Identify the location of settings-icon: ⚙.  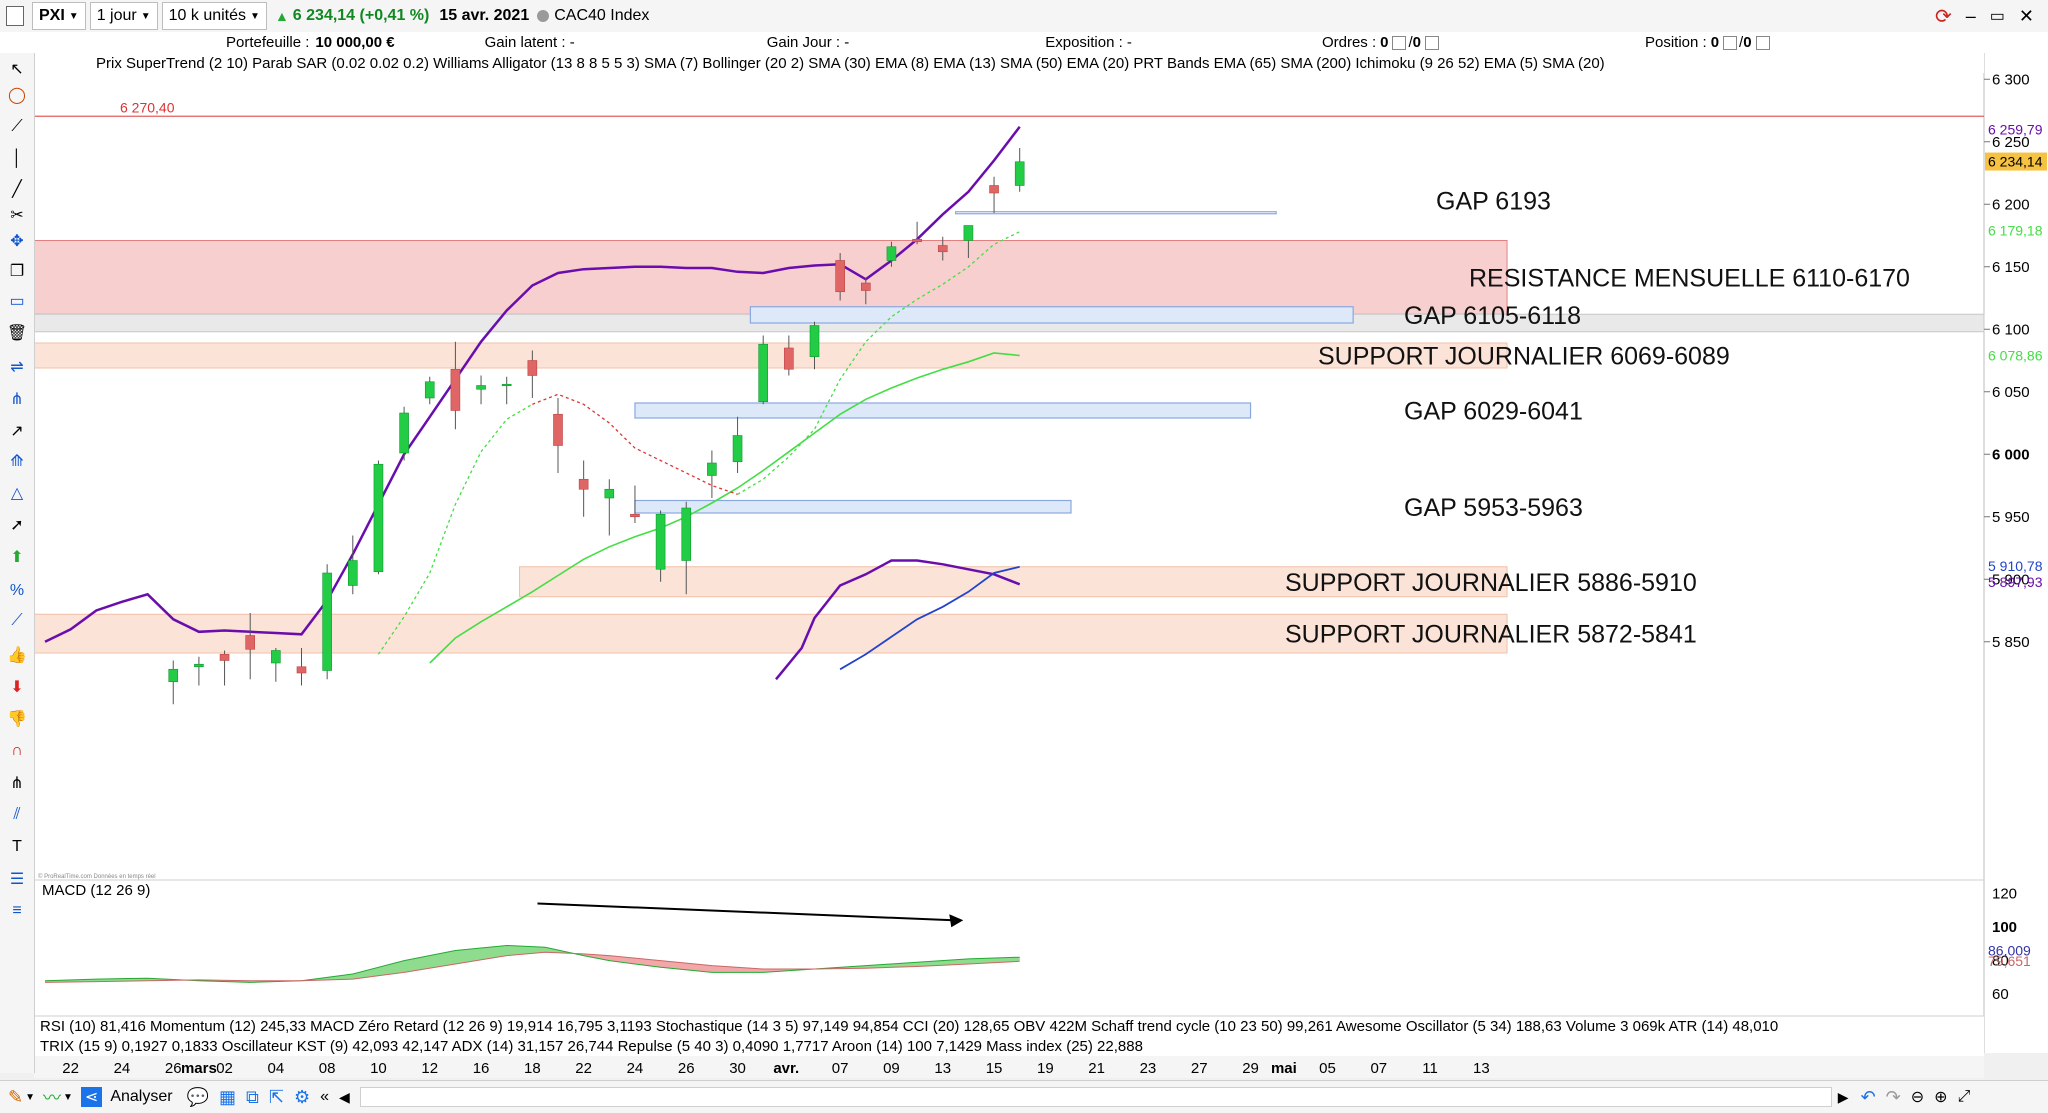
(302, 1096).